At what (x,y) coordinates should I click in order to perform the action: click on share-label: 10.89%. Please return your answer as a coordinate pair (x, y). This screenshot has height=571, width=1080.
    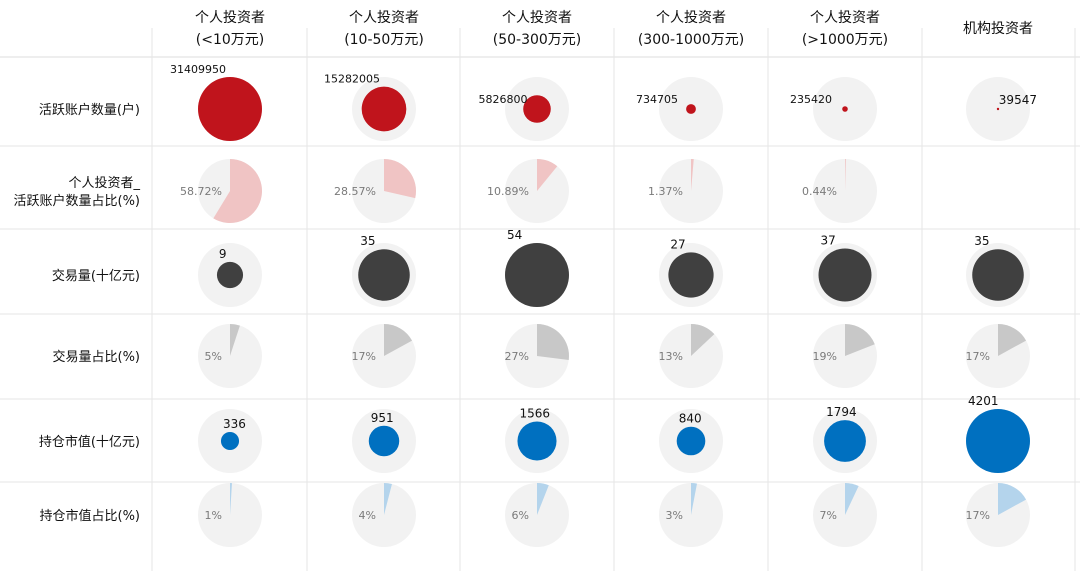
    Looking at the image, I should click on (508, 191).